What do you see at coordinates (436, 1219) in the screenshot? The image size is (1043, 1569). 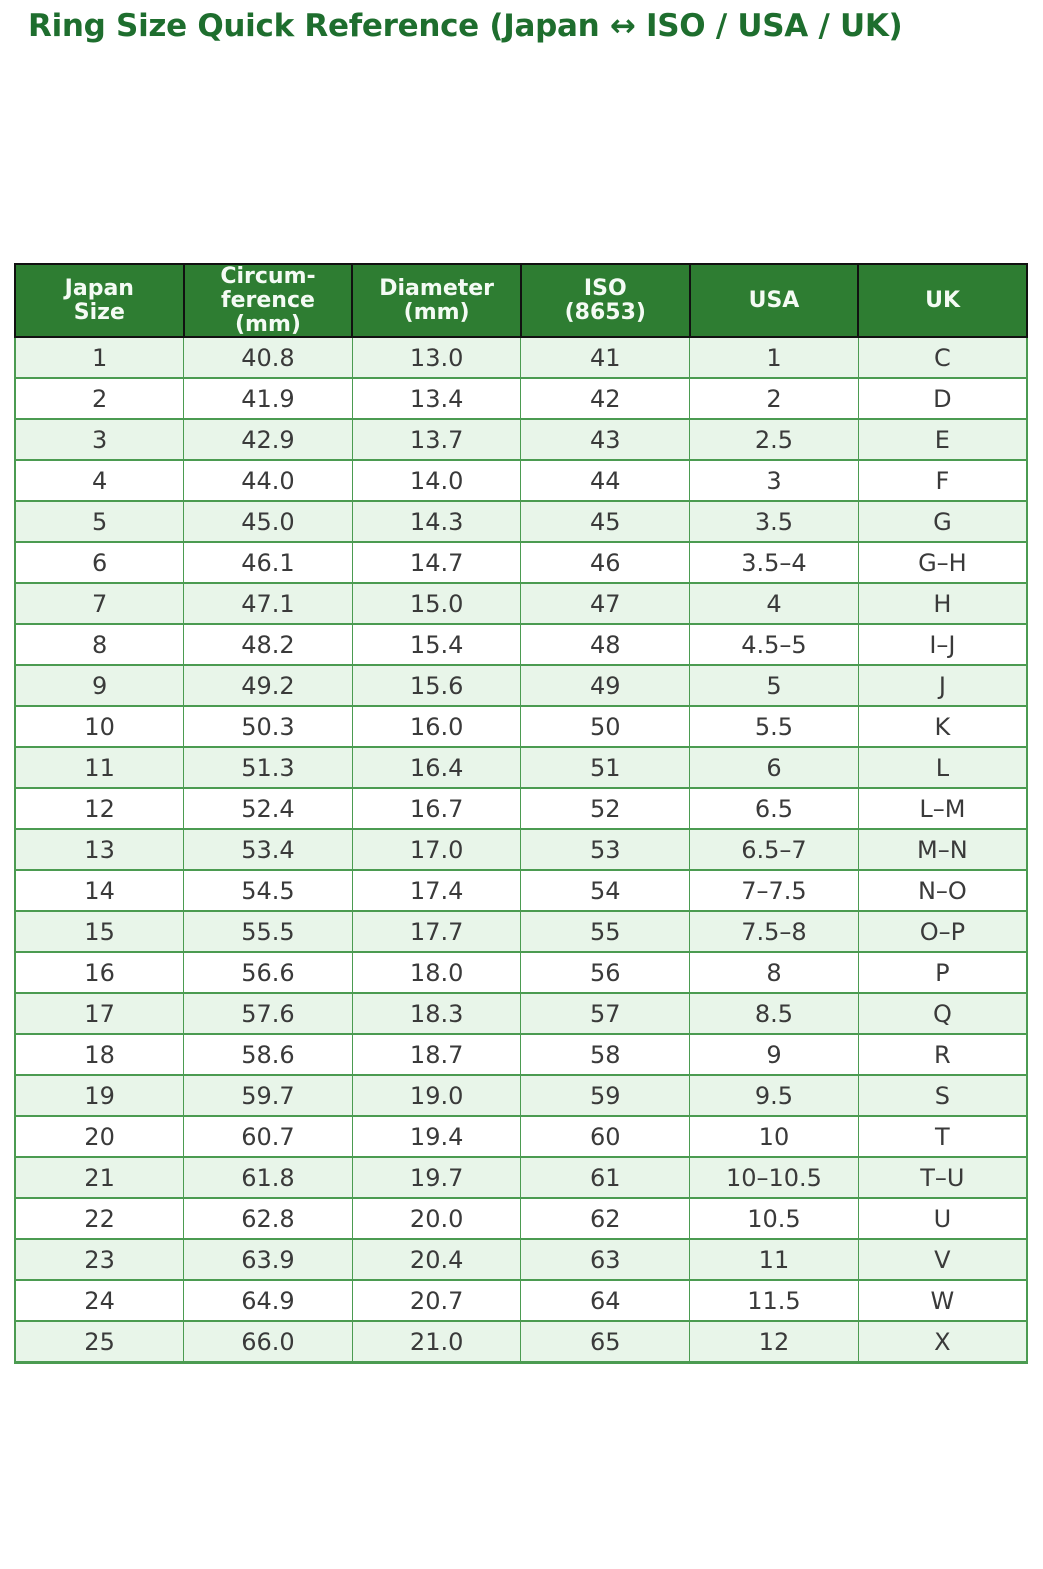 I see `table-cell: 20.0` at bounding box center [436, 1219].